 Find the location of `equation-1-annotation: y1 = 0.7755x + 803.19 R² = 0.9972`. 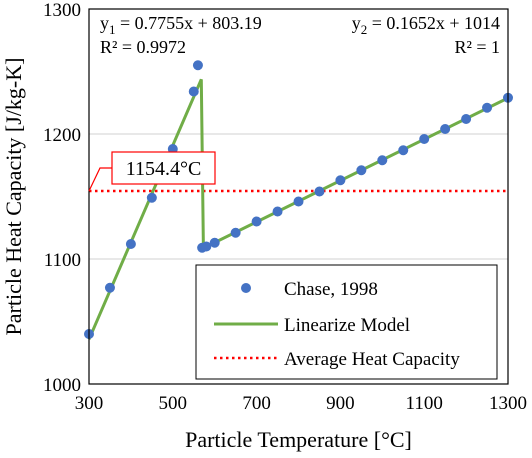

equation-1-annotation: y1 = 0.7755x + 803.19 R² = 0.9972 is located at coordinates (181, 35).